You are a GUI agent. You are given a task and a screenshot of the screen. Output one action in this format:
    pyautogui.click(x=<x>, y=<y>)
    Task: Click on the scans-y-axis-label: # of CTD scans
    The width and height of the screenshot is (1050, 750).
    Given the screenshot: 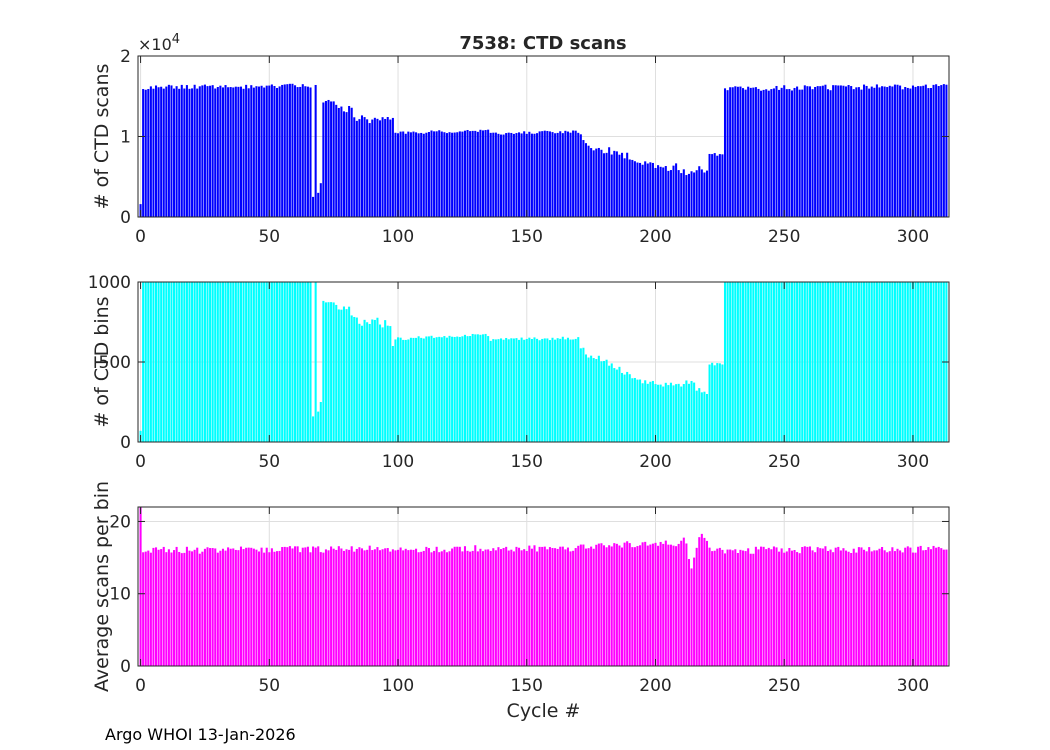 What is the action you would take?
    pyautogui.click(x=102, y=137)
    